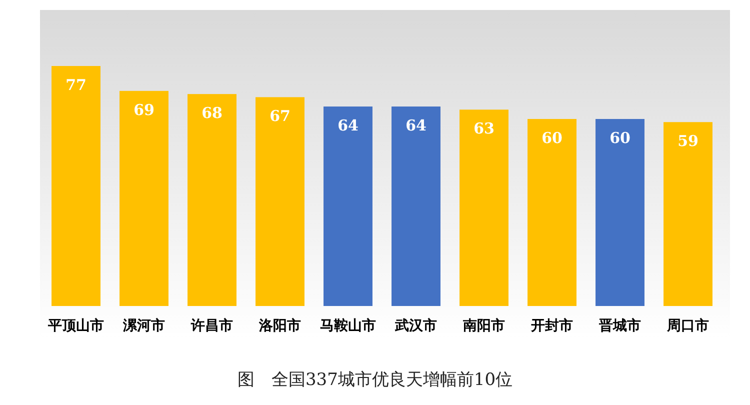 The width and height of the screenshot is (750, 405). Describe the element at coordinates (76, 85) in the screenshot. I see `data-label: 77` at that location.